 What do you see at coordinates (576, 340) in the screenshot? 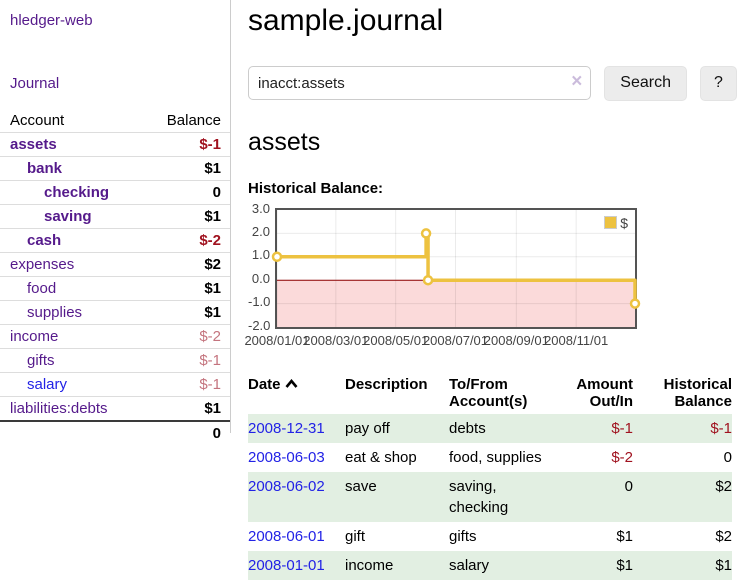
I see `x-axis-tick-label: 2008/11/01` at bounding box center [576, 340].